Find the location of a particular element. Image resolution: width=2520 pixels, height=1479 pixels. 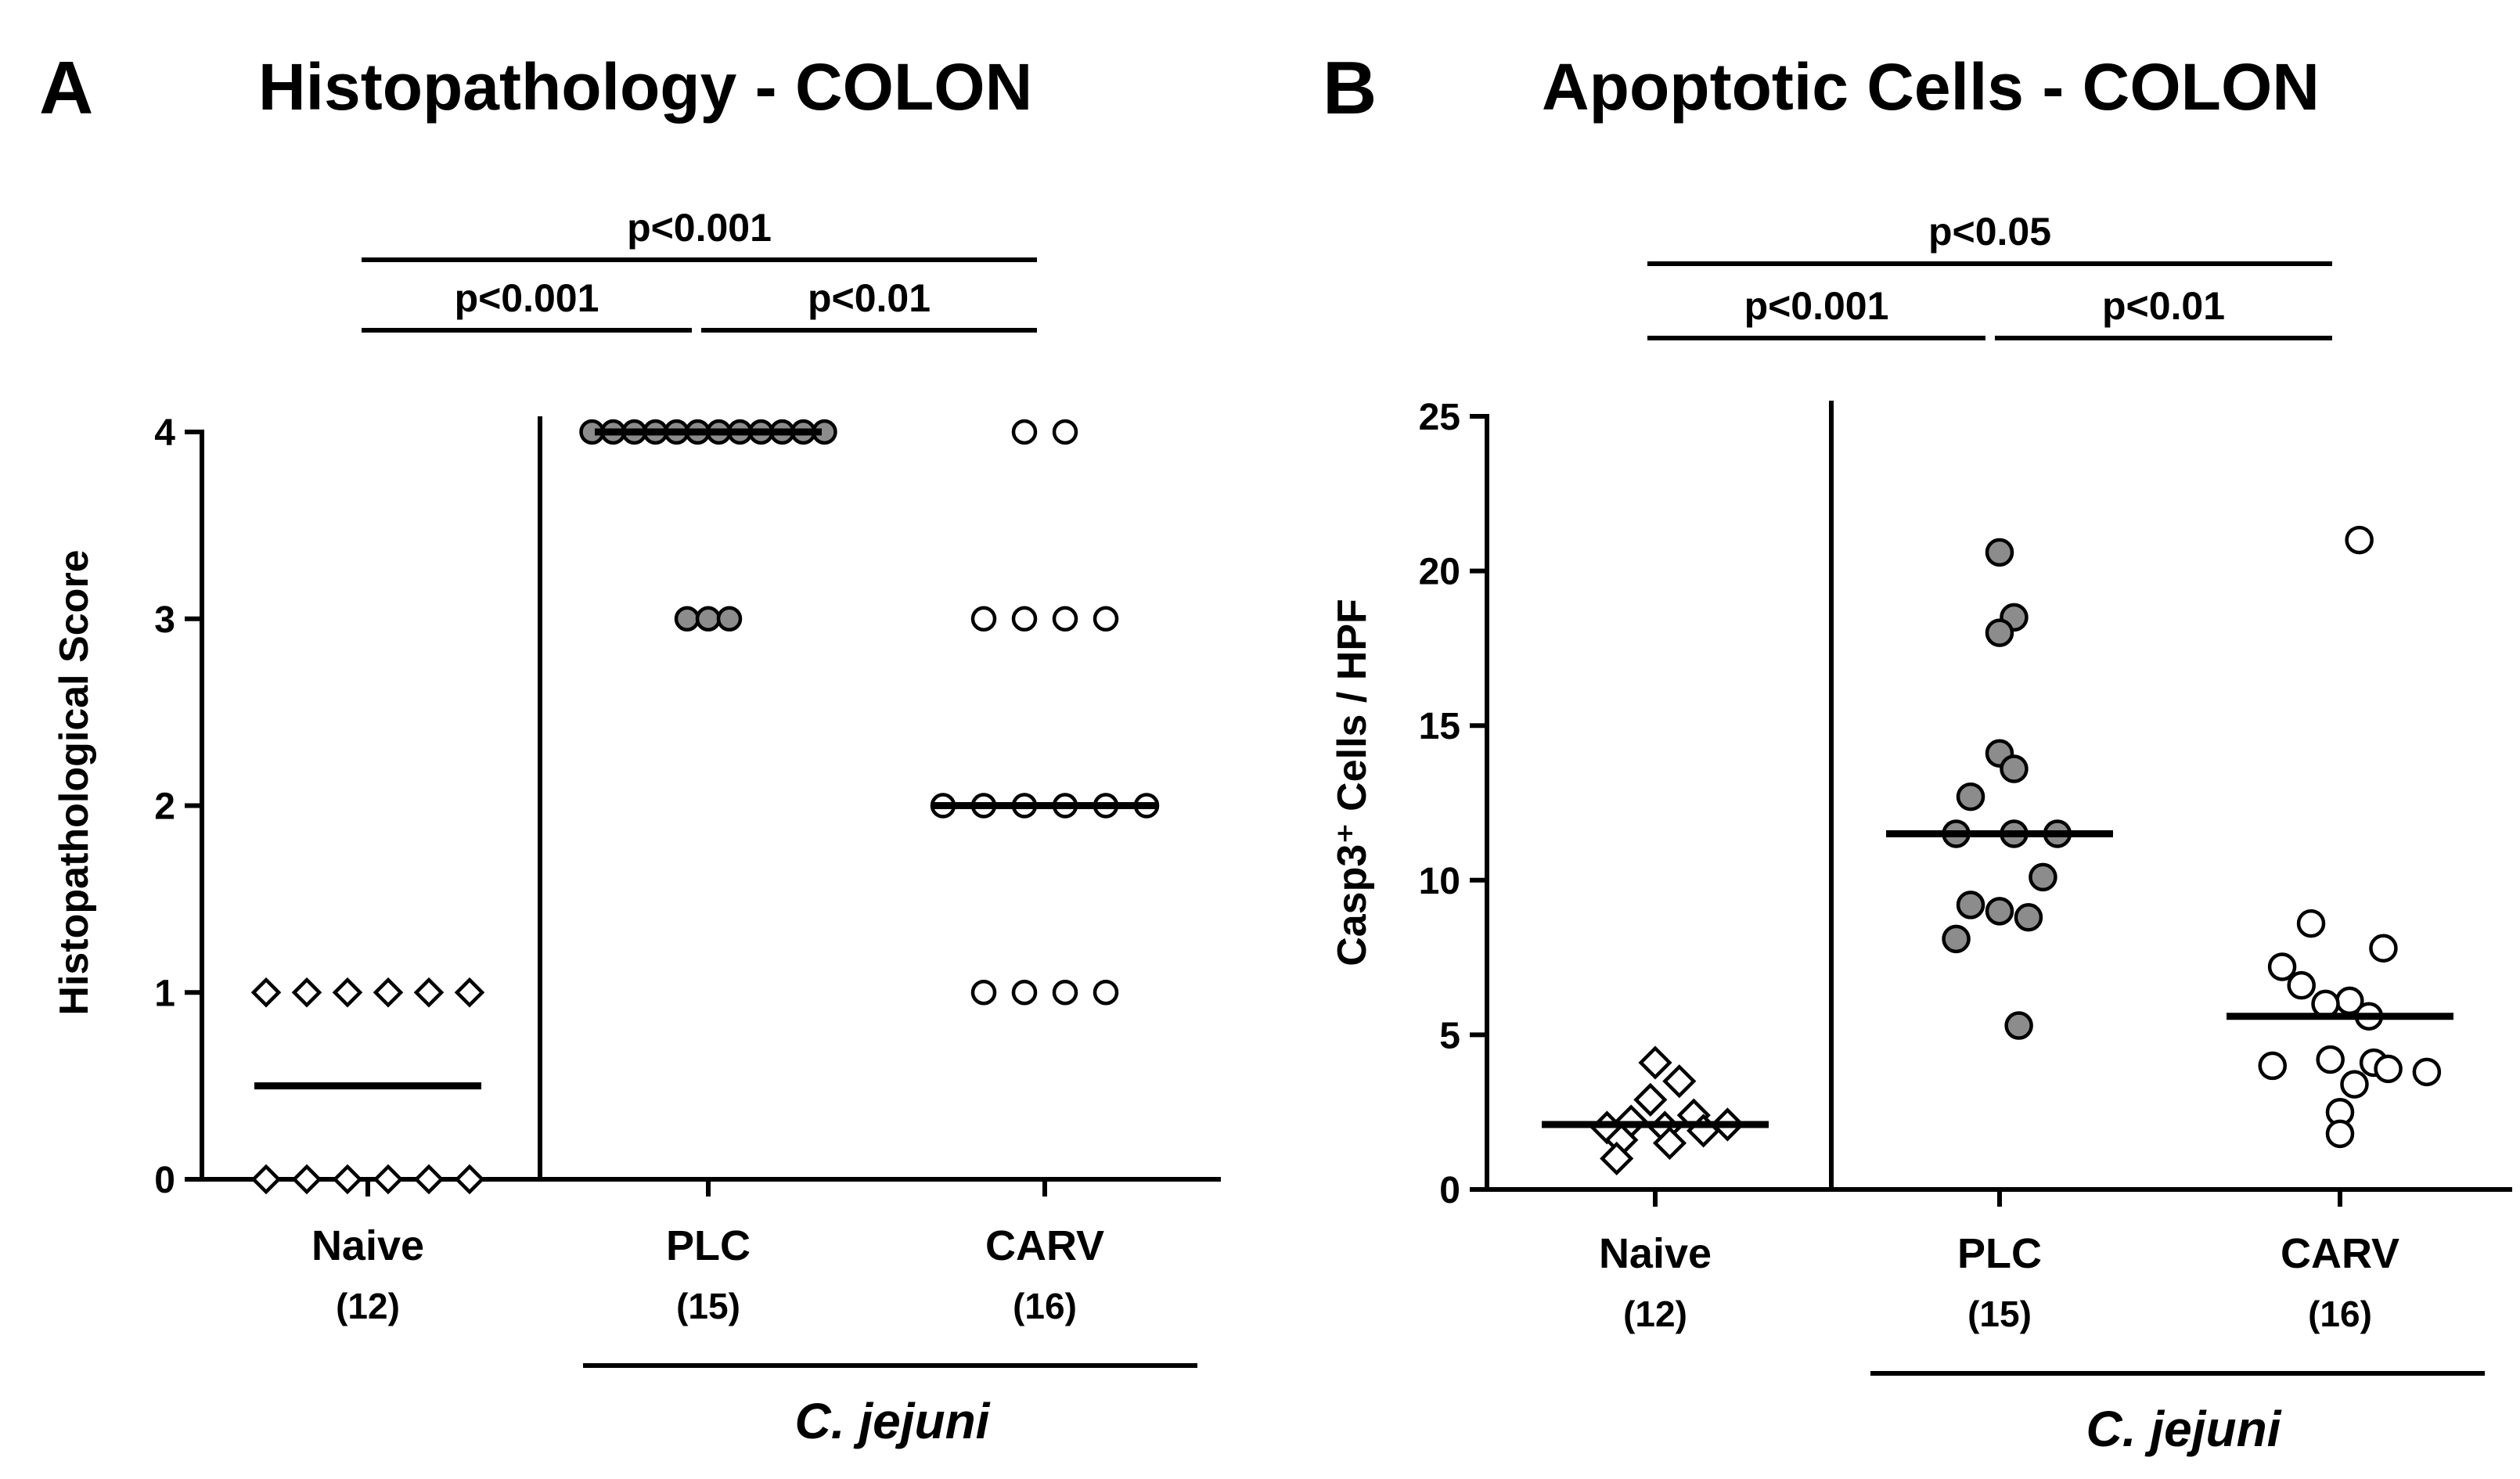

panel-b-title: Apoptotic Cells - COLON is located at coordinates (1931, 87).